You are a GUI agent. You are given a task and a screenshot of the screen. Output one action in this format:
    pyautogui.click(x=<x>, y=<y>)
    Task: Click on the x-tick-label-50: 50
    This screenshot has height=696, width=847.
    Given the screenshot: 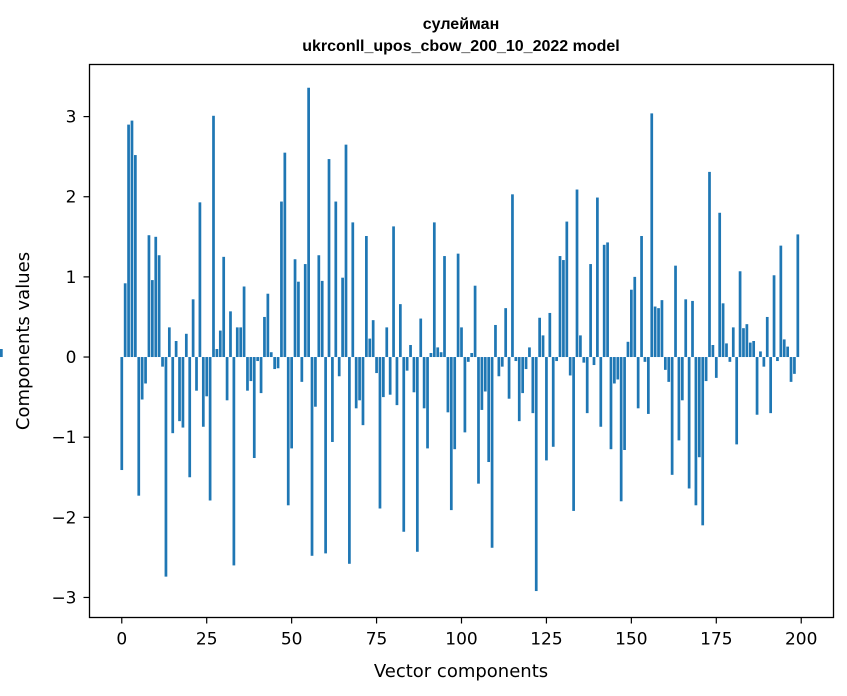 What is the action you would take?
    pyautogui.click(x=292, y=640)
    